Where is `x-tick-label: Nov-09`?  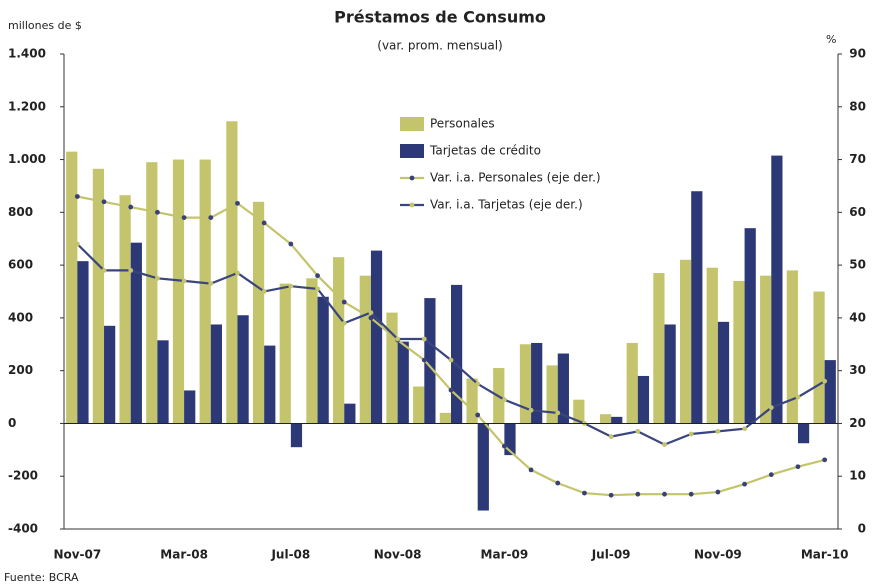
x-tick-label: Nov-09 is located at coordinates (718, 555).